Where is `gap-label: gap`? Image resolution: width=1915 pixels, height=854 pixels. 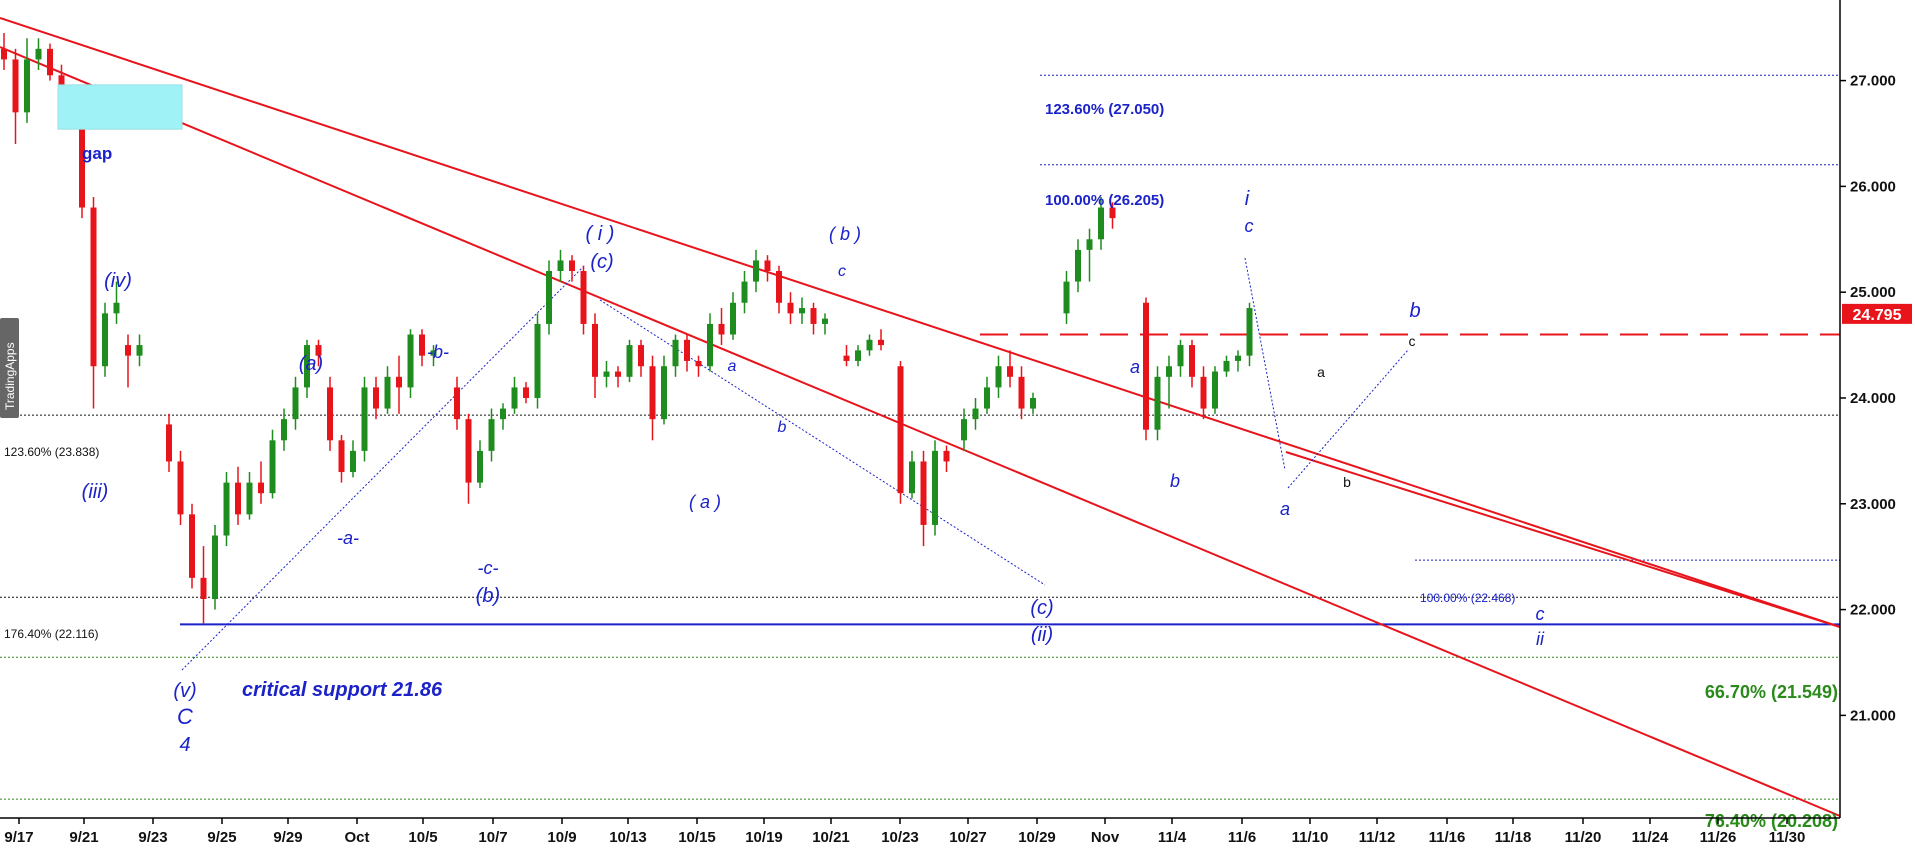
gap-label: gap is located at coordinates (97, 153).